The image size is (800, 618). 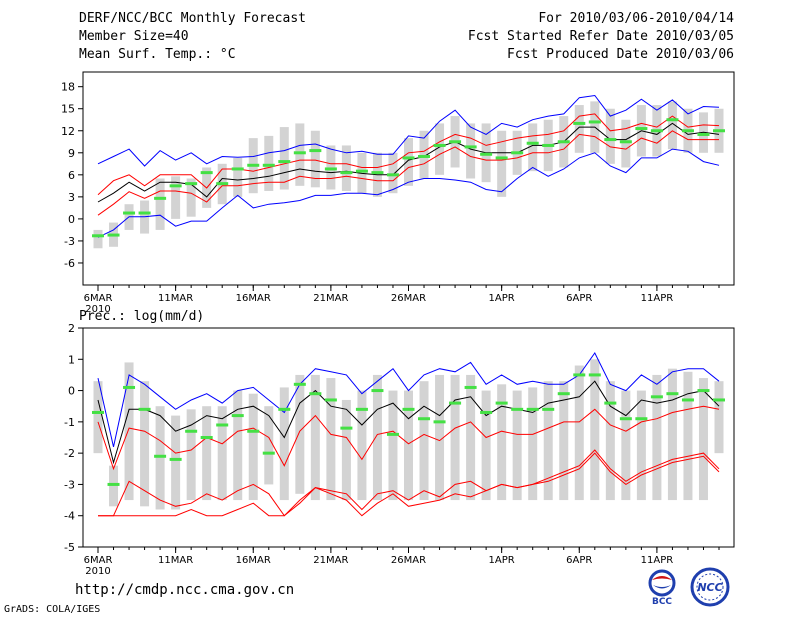 I want to click on temp-xtick-year: 2010, so click(x=97, y=309).